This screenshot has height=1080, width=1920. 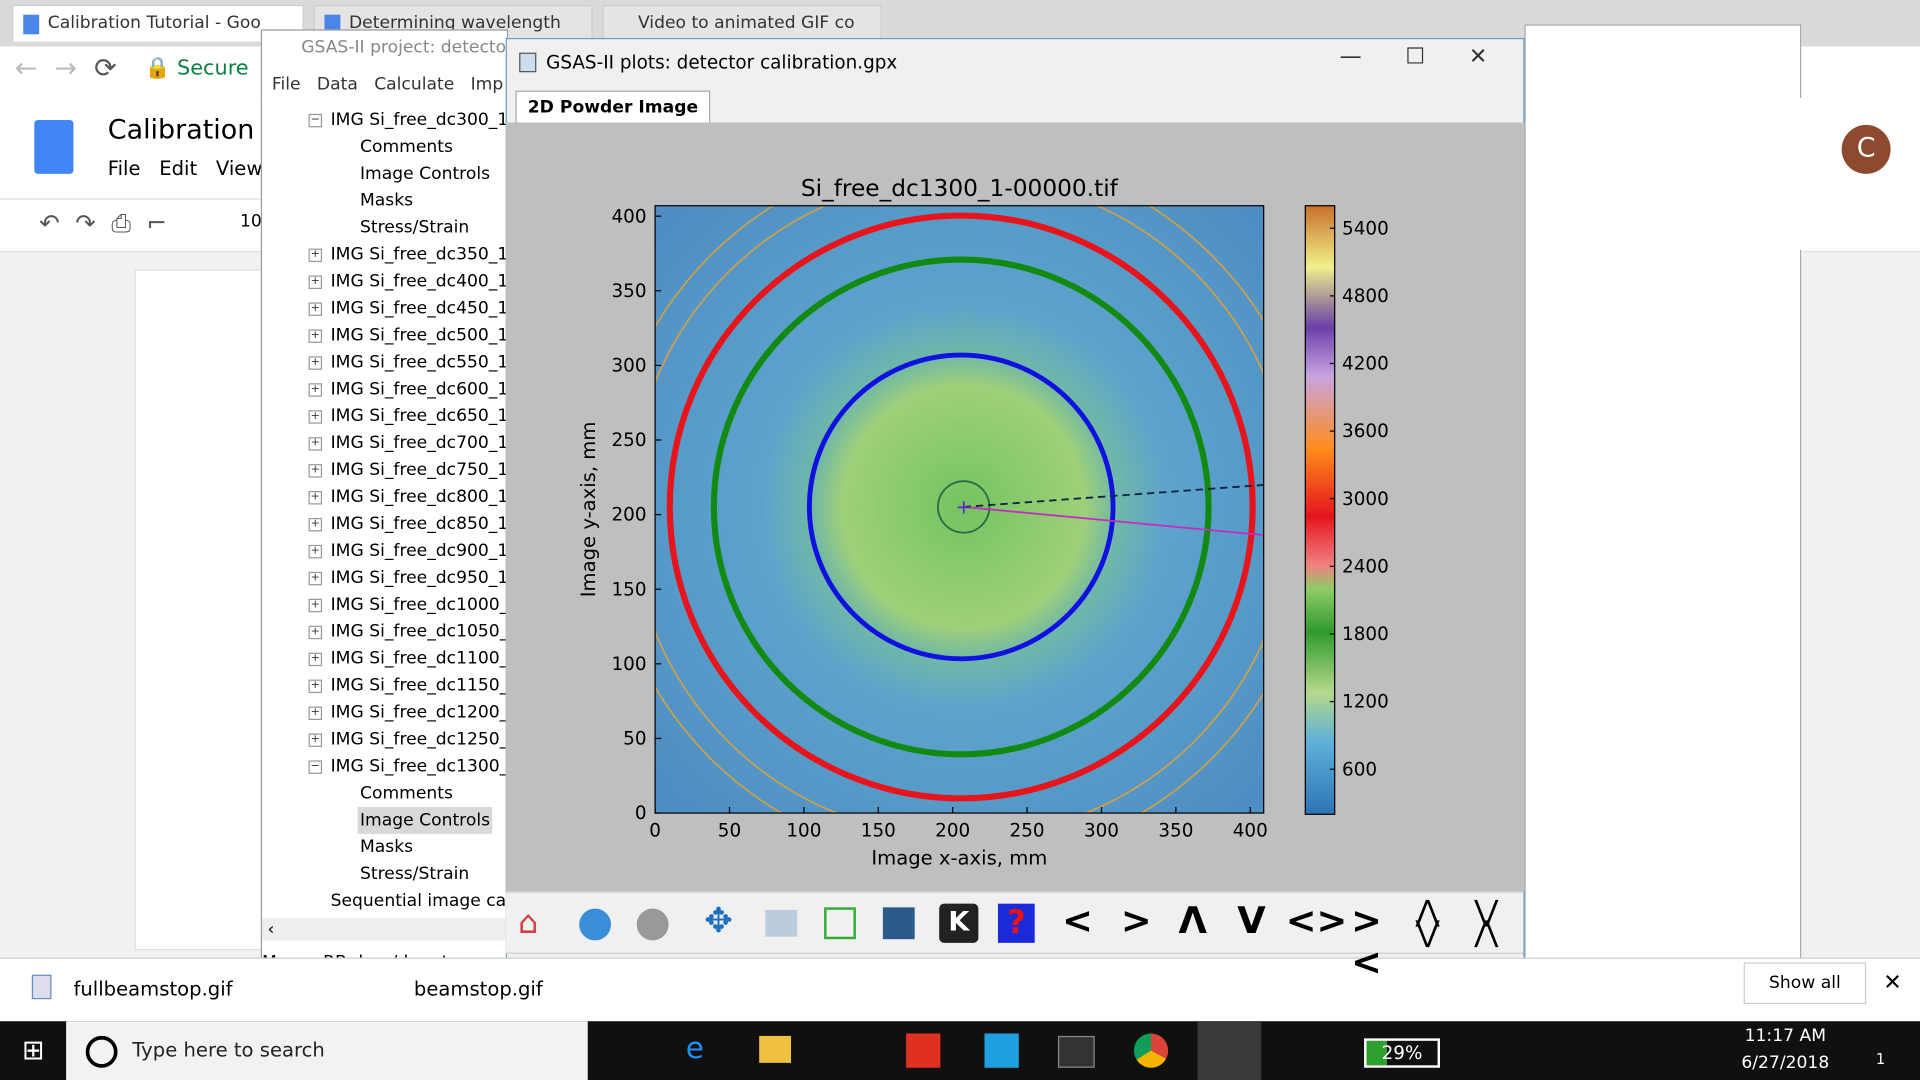 What do you see at coordinates (1251, 921) in the screenshot?
I see `toolbar-button: V` at bounding box center [1251, 921].